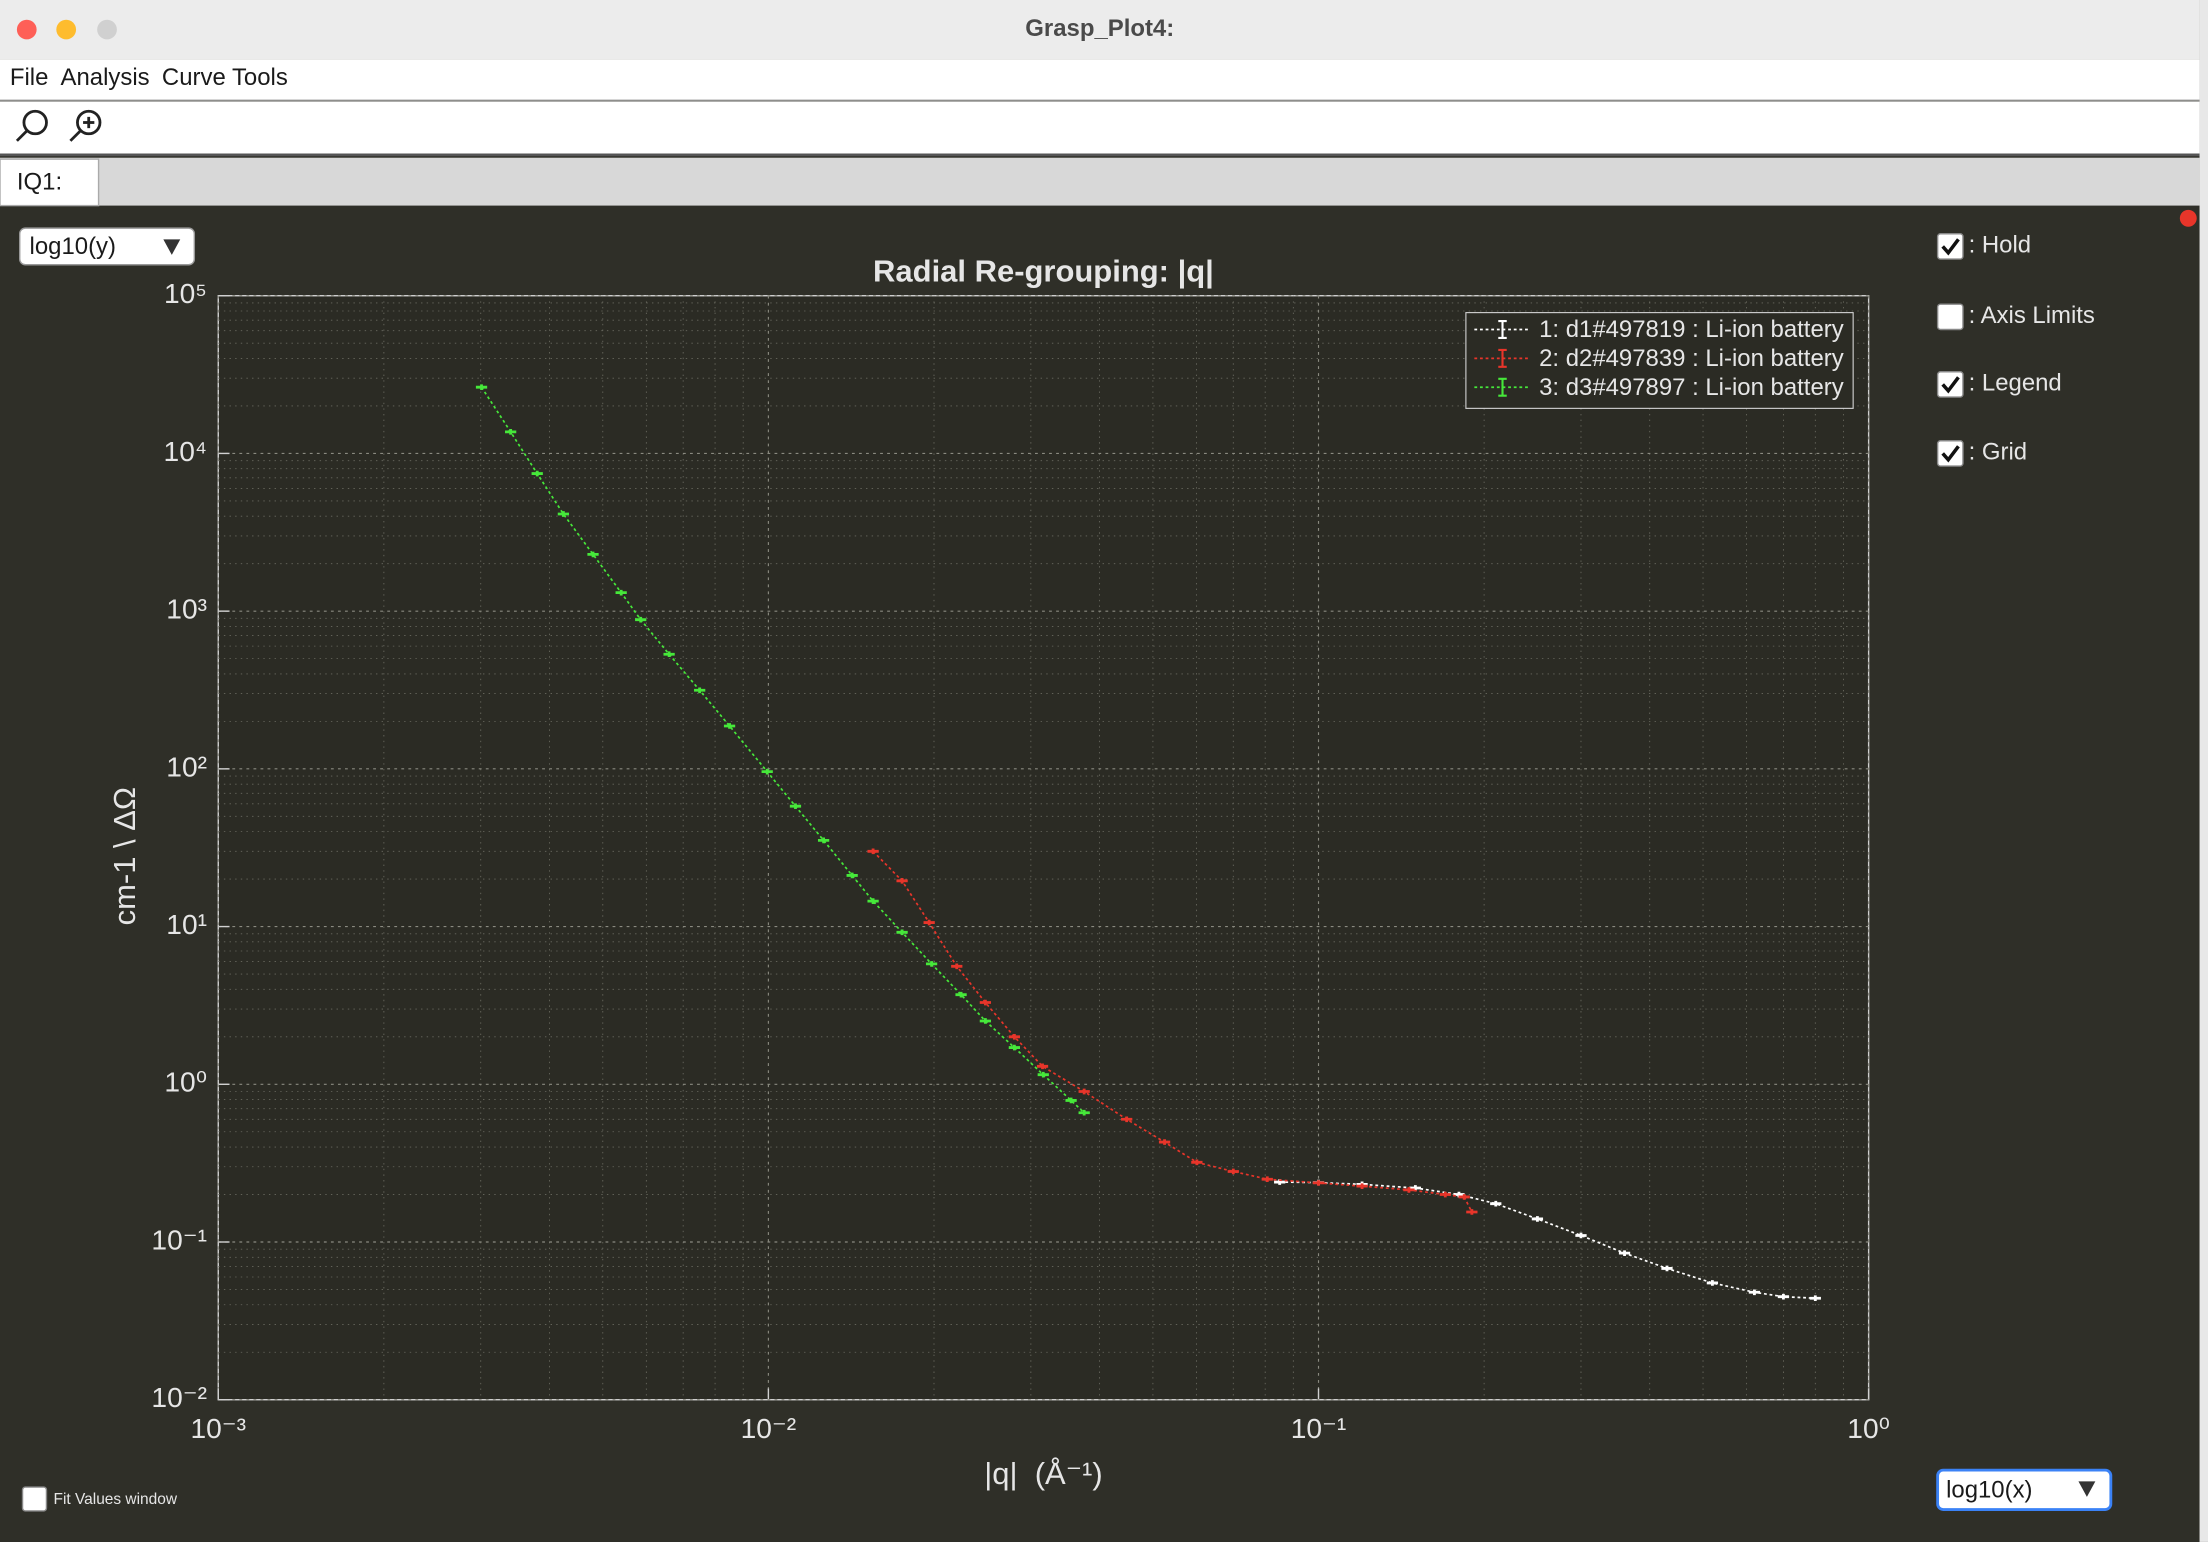 This screenshot has width=2208, height=1542. Describe the element at coordinates (186, 924) in the screenshot. I see `y-tick-label: 10¹` at that location.